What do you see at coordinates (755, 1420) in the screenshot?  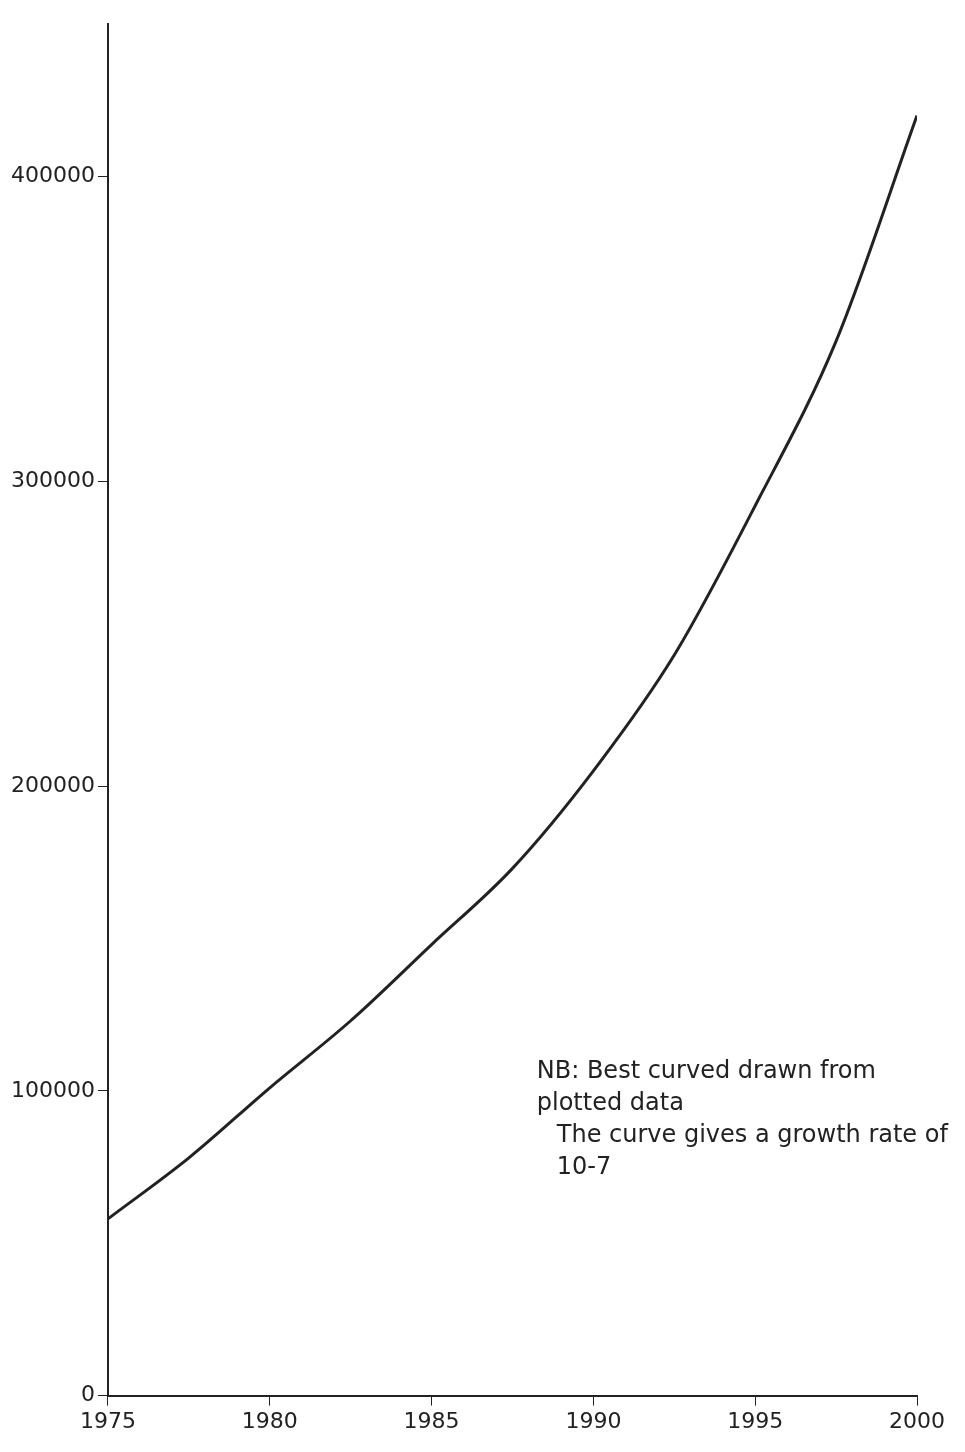 I see `x-tick-label: 1995` at bounding box center [755, 1420].